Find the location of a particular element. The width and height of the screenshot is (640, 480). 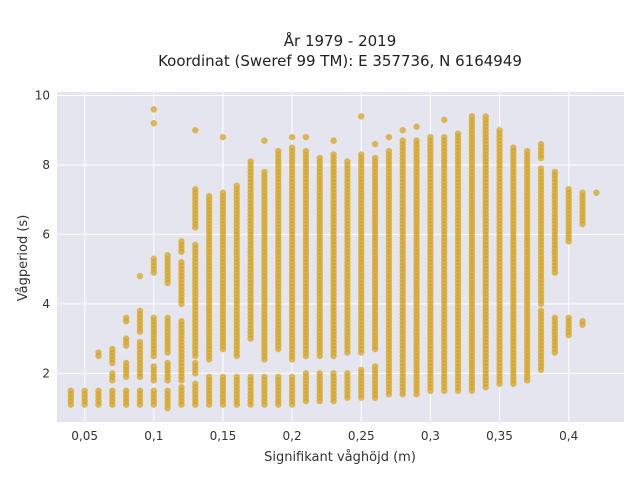

x-tick-label: 0,05 is located at coordinates (84, 436).